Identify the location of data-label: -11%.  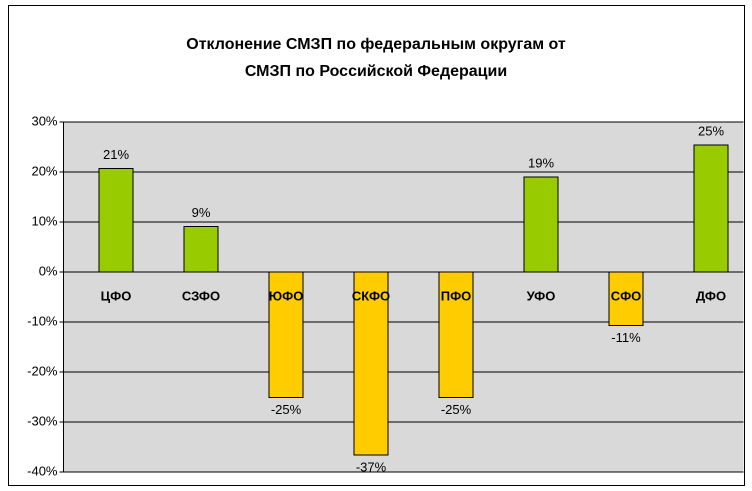
(626, 337).